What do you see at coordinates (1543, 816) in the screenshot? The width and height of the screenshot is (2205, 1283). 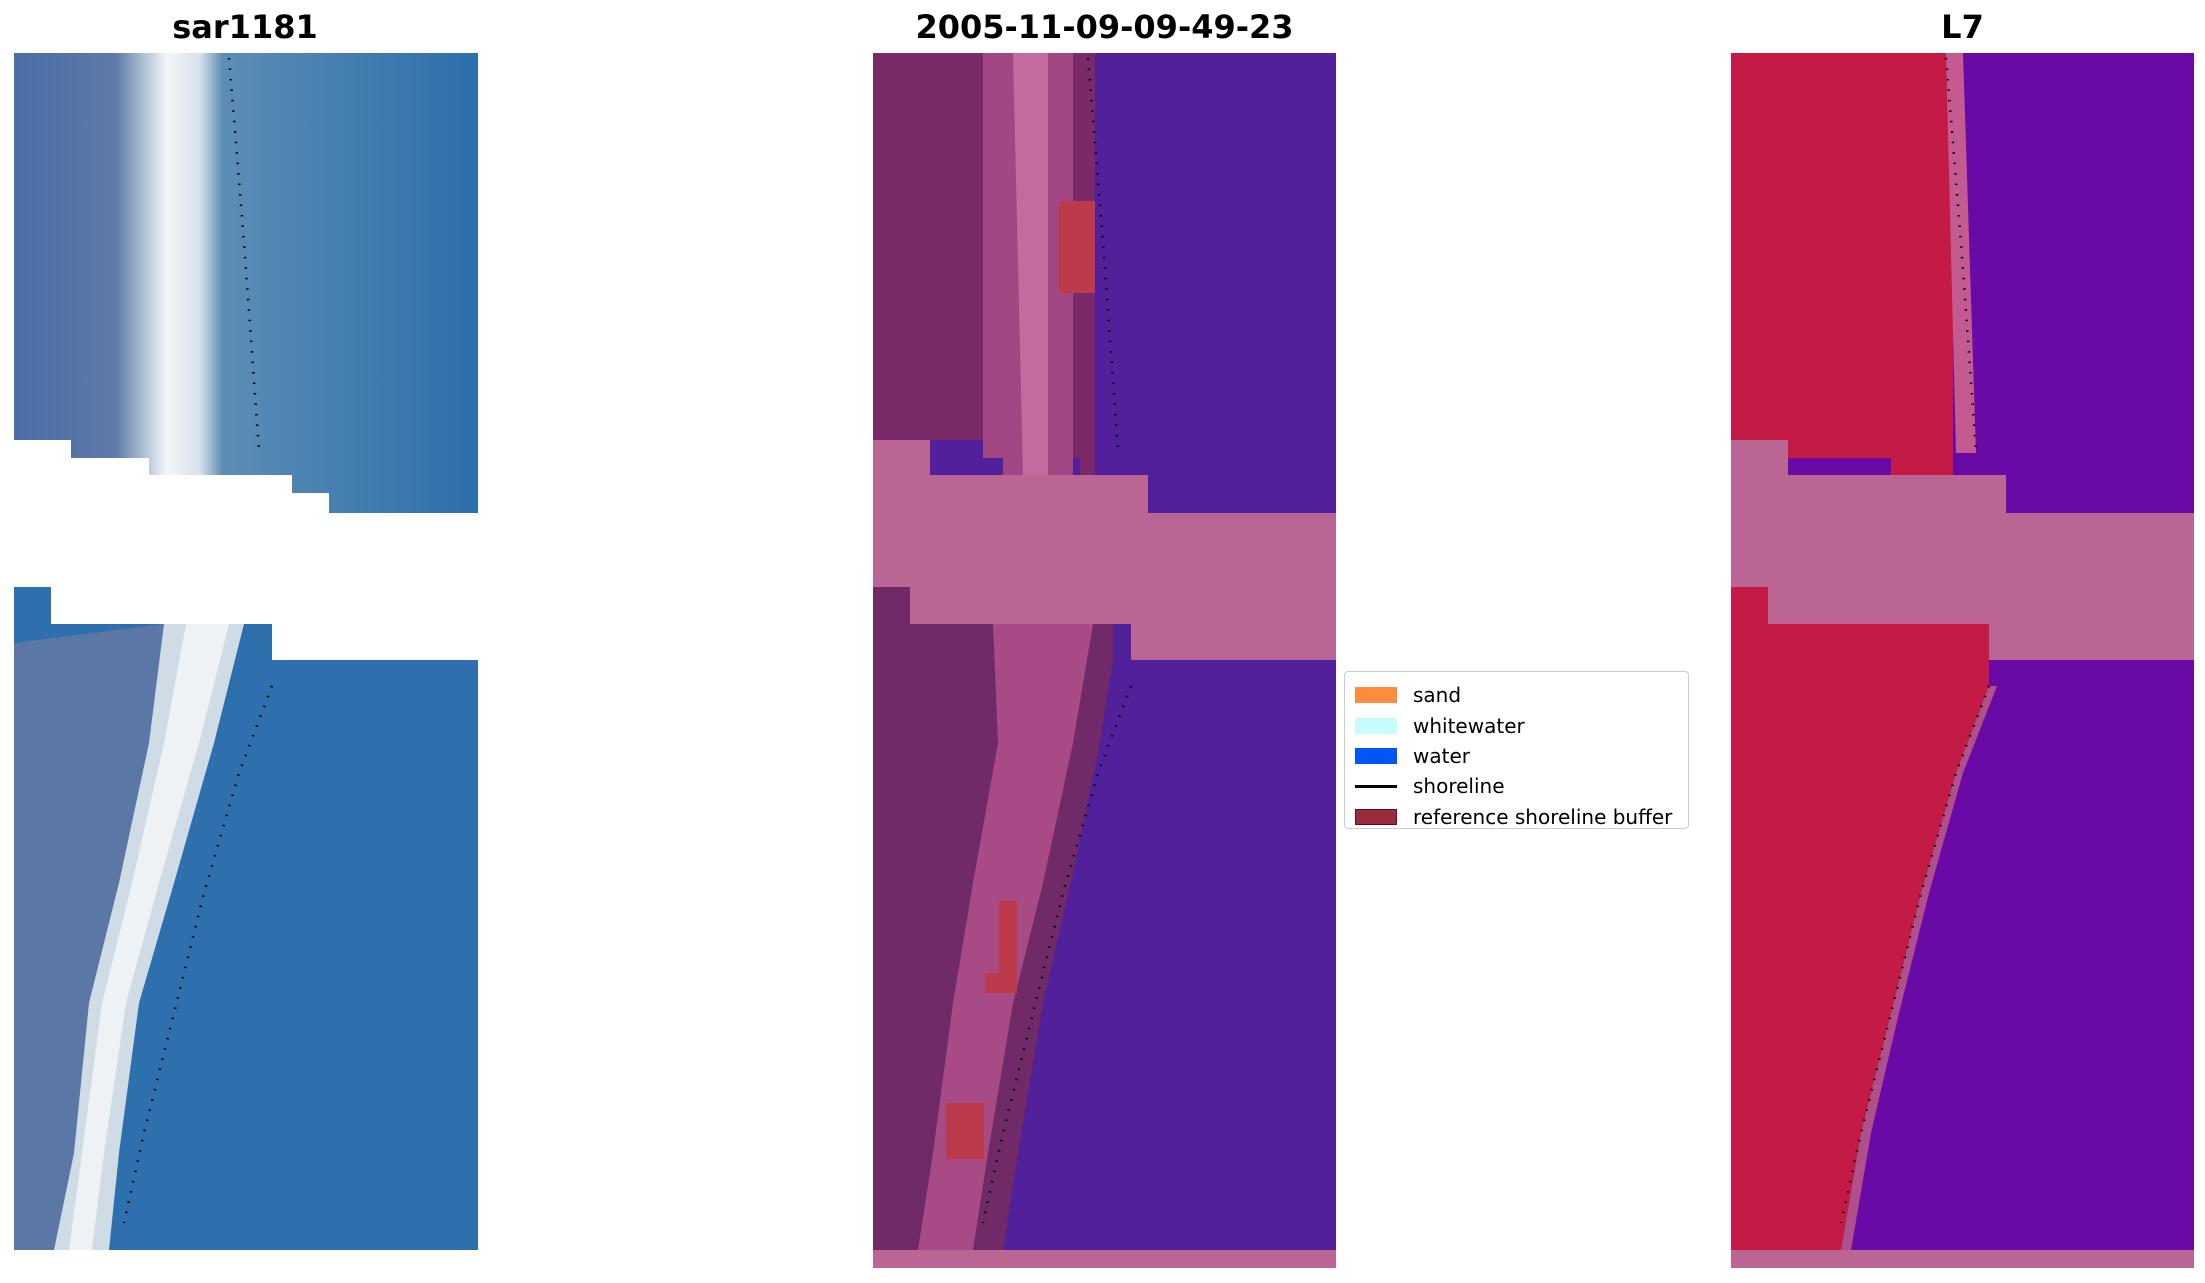 I see `legend-label: reference shoreline buffer` at bounding box center [1543, 816].